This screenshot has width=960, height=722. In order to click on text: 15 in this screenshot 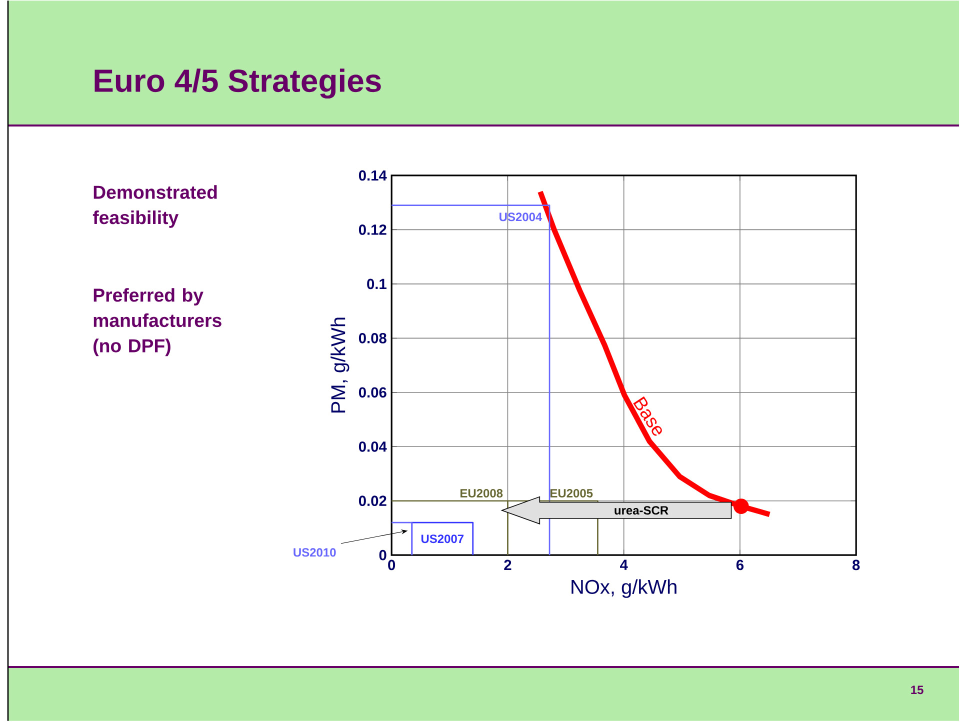, I will do `click(917, 690)`.